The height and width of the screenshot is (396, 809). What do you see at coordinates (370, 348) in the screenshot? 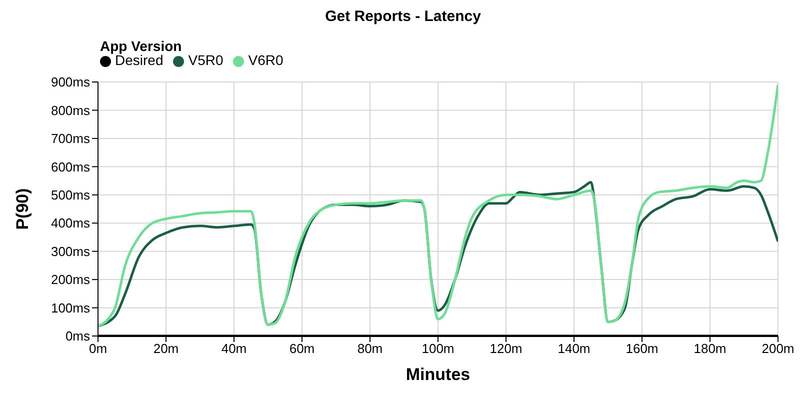
I see `x-tick-label: 80m` at bounding box center [370, 348].